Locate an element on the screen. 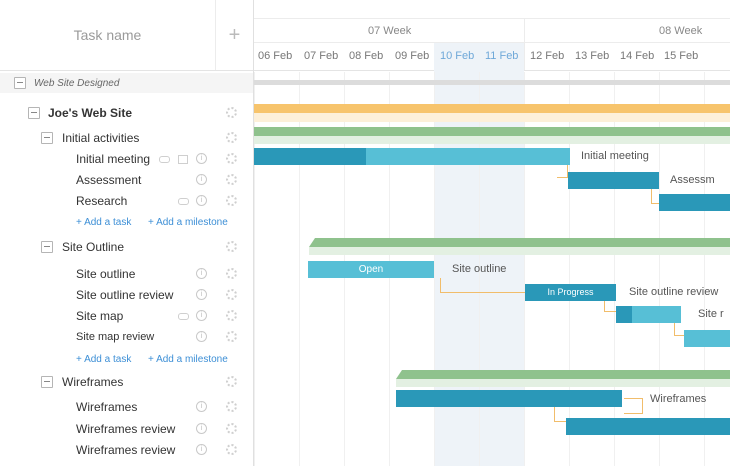  week-label: 08 Week is located at coordinates (680, 31).